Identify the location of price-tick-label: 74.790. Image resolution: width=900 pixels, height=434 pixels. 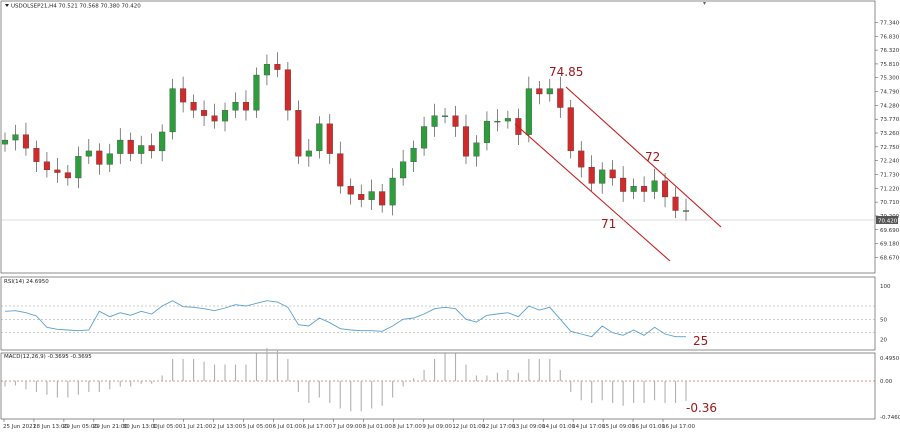
(890, 93).